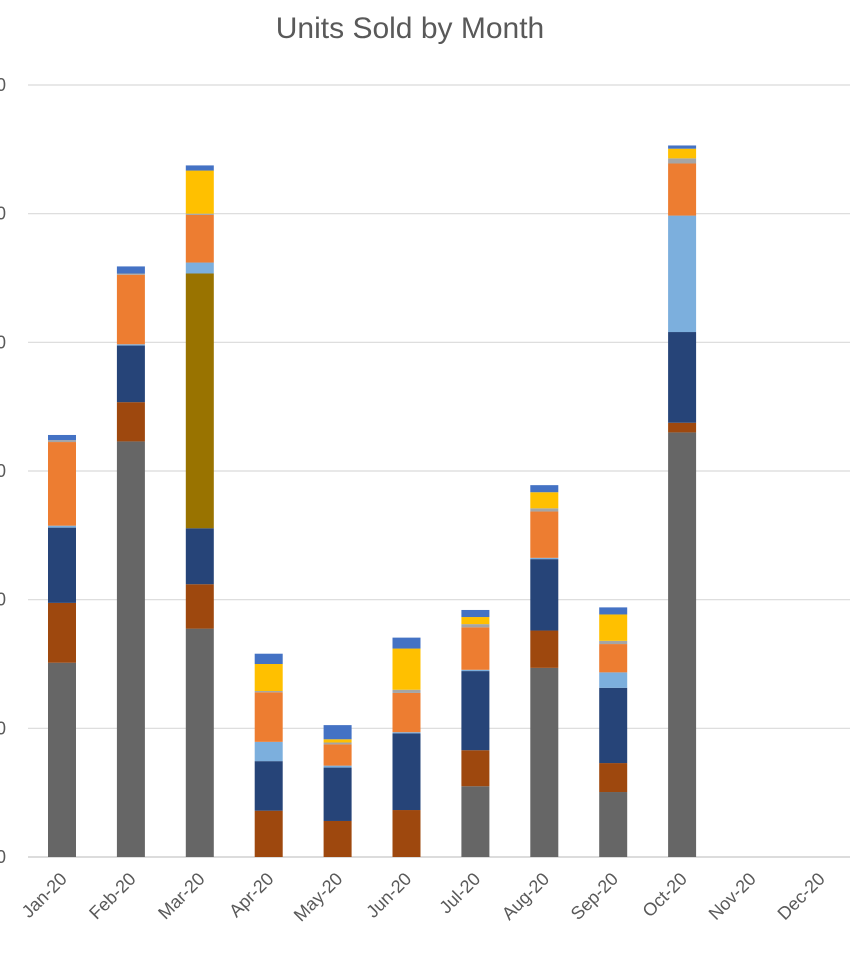 The height and width of the screenshot is (955, 850). I want to click on bar-segment-jan-20-s5, so click(62, 526).